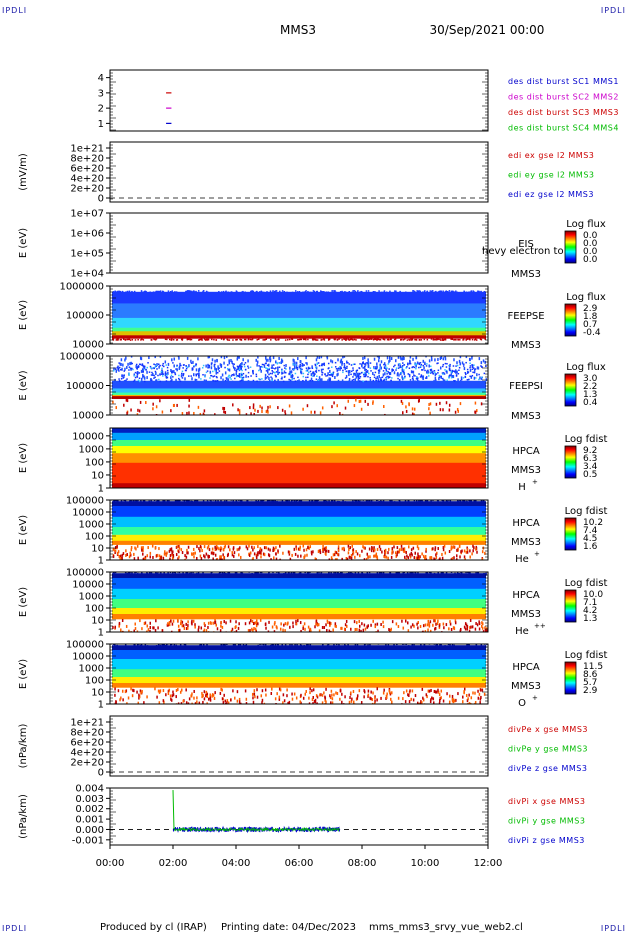  What do you see at coordinates (586, 583) in the screenshot?
I see `colorbar-title: Log fdist` at bounding box center [586, 583].